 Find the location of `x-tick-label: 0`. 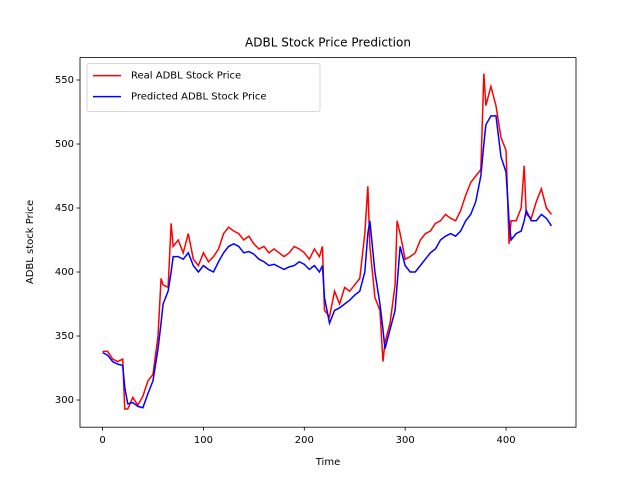

x-tick-label: 0 is located at coordinates (102, 440).